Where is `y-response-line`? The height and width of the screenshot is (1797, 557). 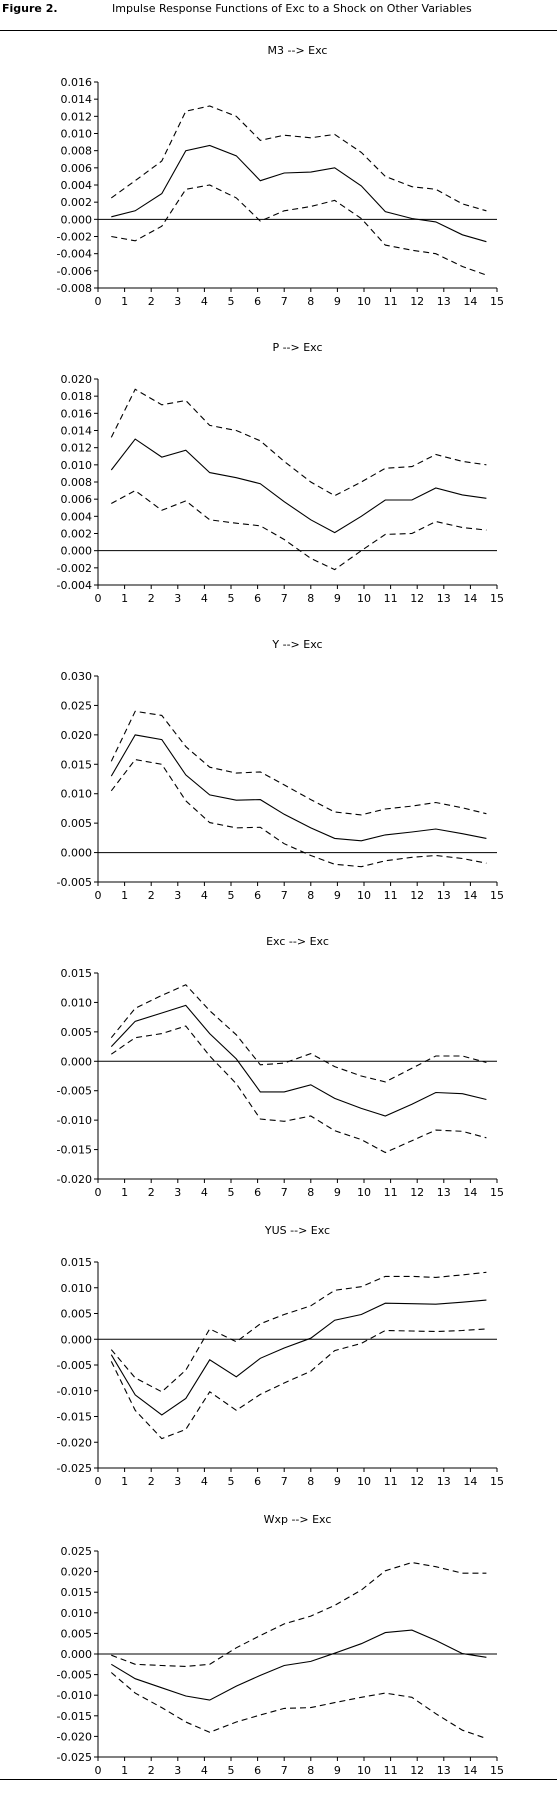
y-response-line is located at coordinates (298, 788).